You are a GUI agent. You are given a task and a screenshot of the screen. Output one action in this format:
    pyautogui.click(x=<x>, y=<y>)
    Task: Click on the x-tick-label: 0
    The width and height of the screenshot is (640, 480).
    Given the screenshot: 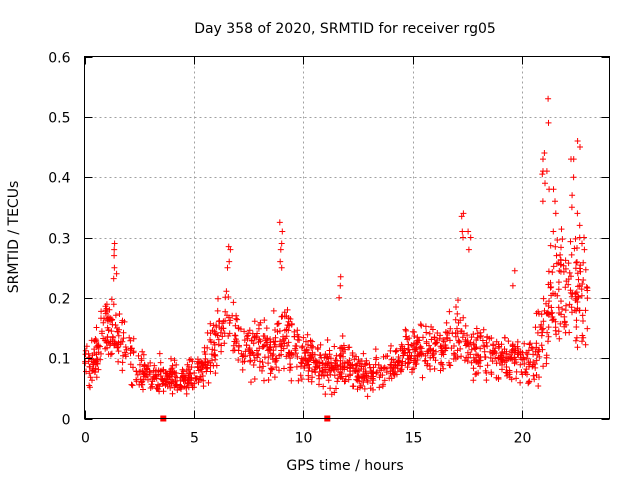 What is the action you would take?
    pyautogui.click(x=85, y=439)
    